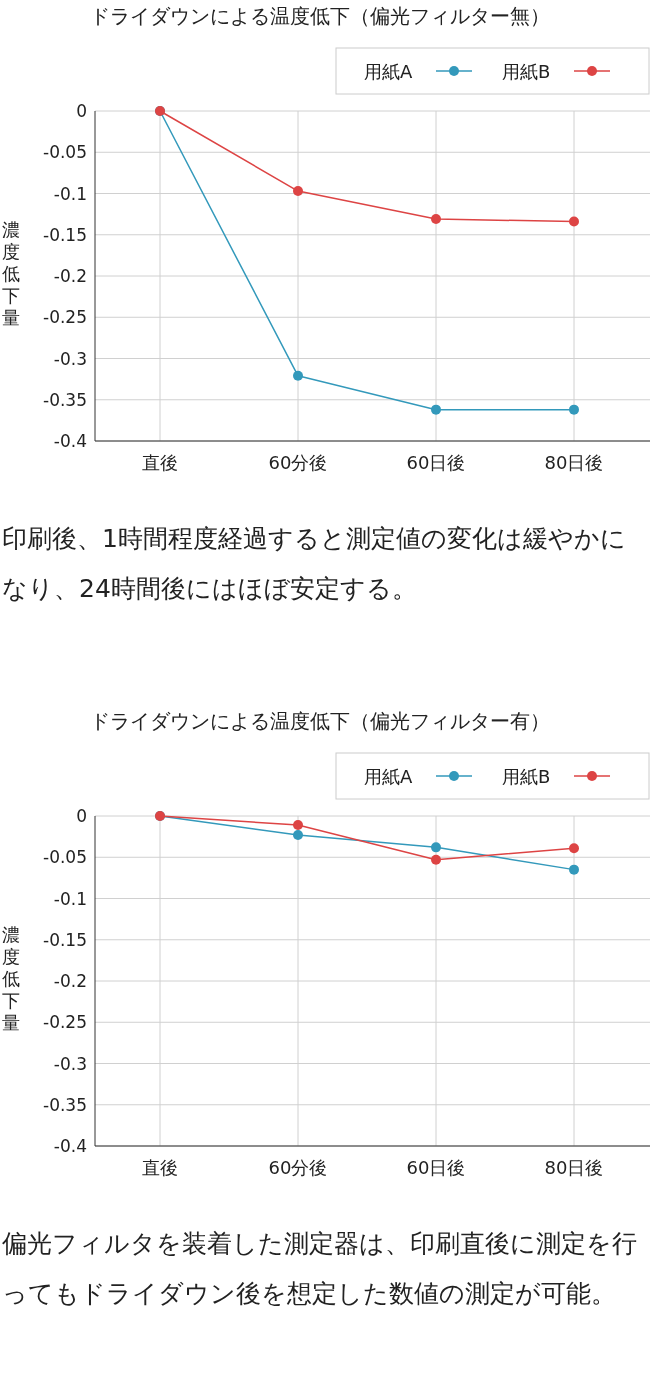 Image resolution: width=650 pixels, height=1381 pixels. I want to click on text: 印刷後、1時間程度経過すると測定値の変化は緩やかになり、24時間後にはほぼ安定する。, so click(314, 564).